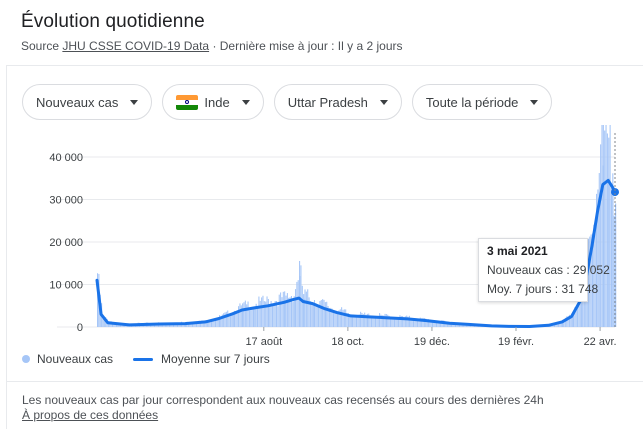 The image size is (643, 429). What do you see at coordinates (324, 65) in the screenshot?
I see `divider` at bounding box center [324, 65].